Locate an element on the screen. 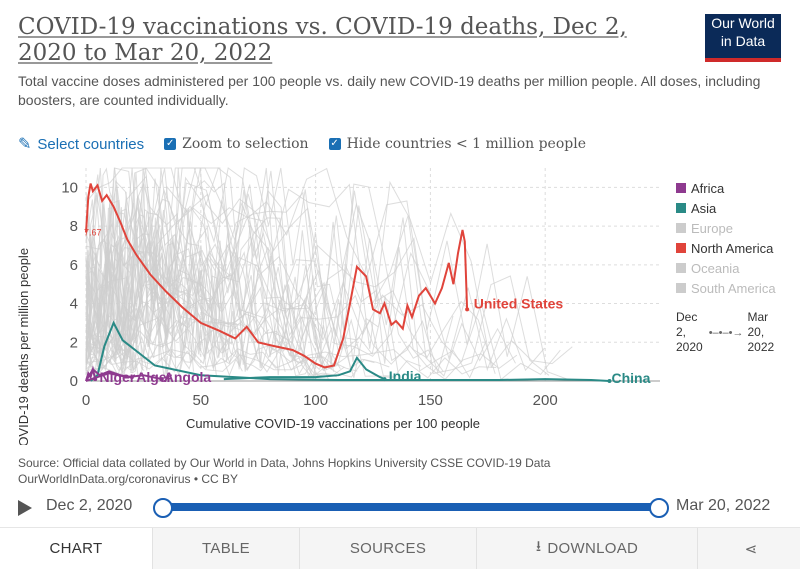  select-countries-button: ✎ Select countries is located at coordinates (81, 144).